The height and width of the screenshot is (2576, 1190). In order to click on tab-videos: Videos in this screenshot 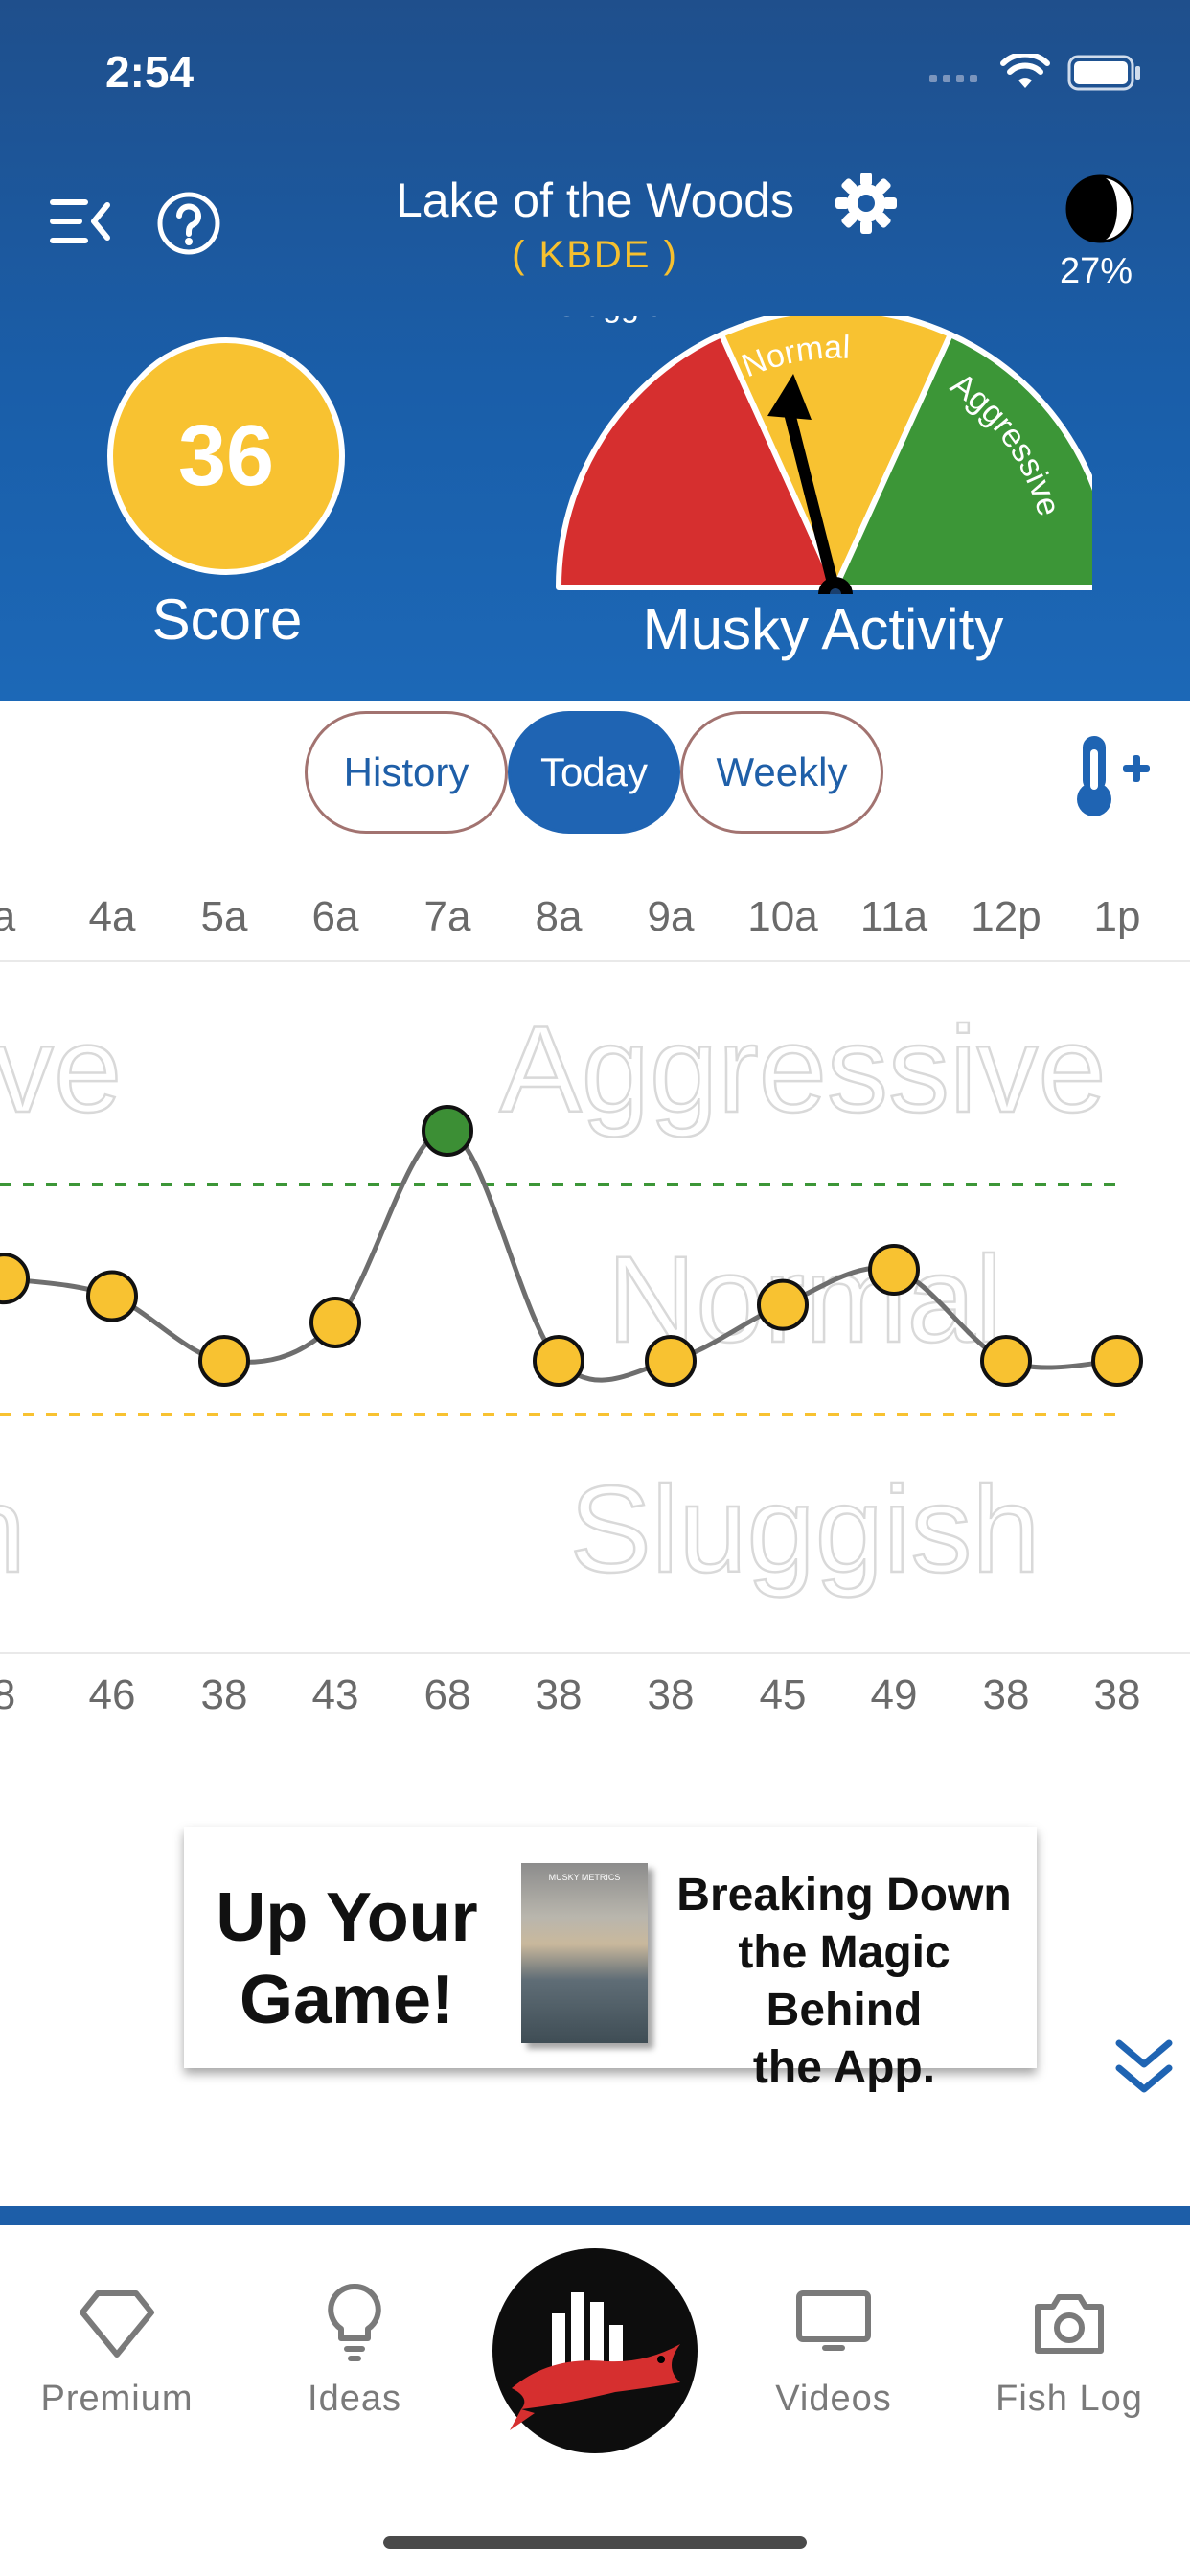, I will do `click(834, 2348)`.